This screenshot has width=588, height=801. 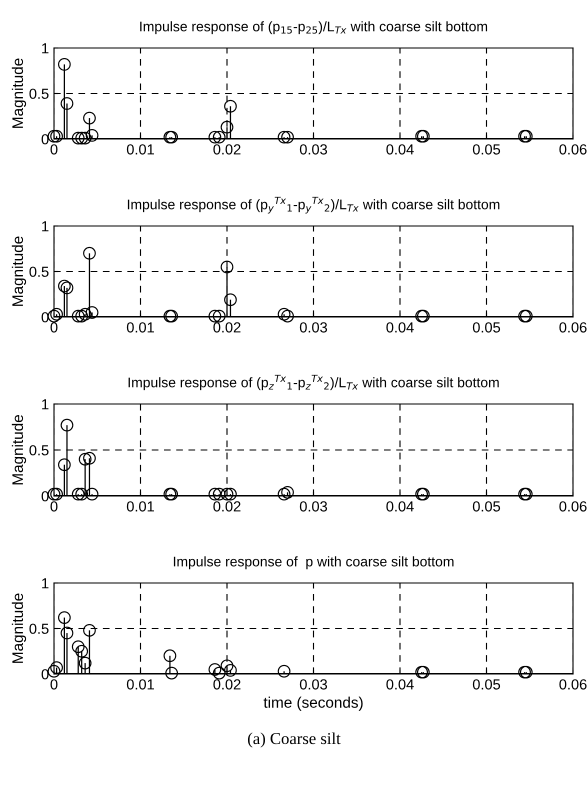 What do you see at coordinates (314, 563) in the screenshot?
I see `chart-title: Impulse response of p with coarse silt bottom` at bounding box center [314, 563].